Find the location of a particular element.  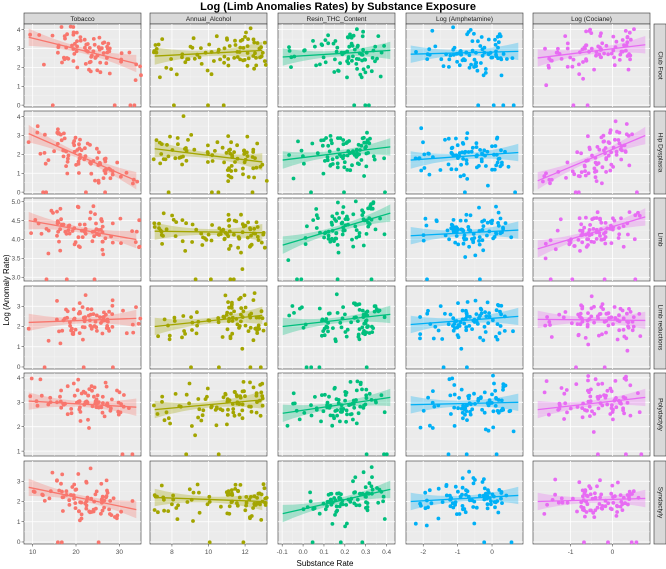

panel: -0.1 0.0 0.1 0.2 0.3 0.4 is located at coordinates (336, 508).